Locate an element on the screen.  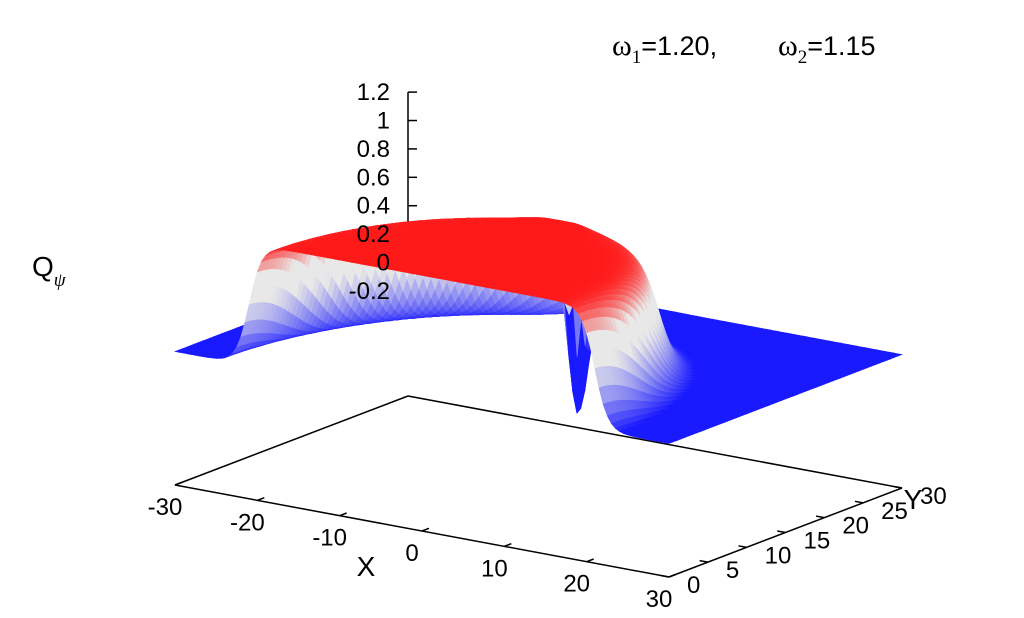
omega-1-value: =1.20, is located at coordinates (679, 46).